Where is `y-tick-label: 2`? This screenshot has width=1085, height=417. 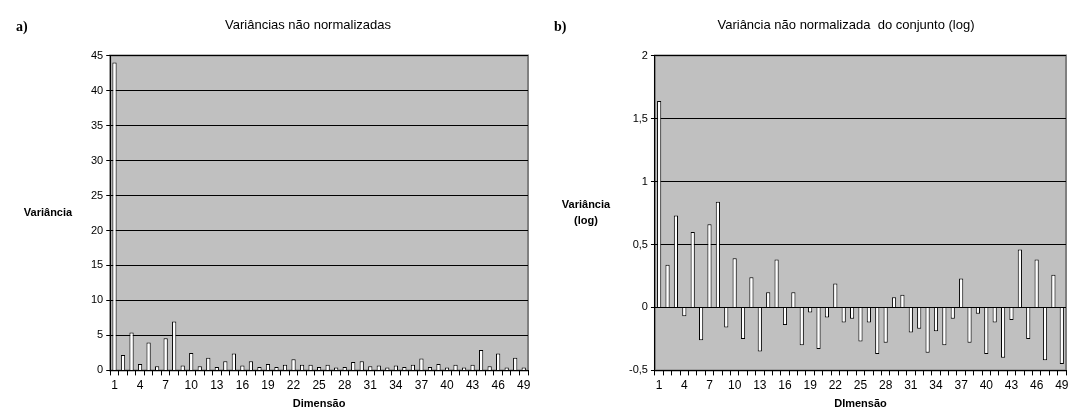 y-tick-label: 2 is located at coordinates (644, 54).